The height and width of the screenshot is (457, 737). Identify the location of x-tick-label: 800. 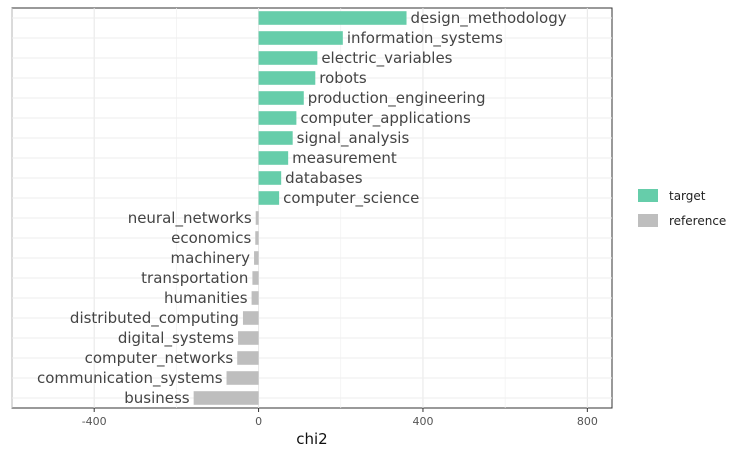
(587, 421).